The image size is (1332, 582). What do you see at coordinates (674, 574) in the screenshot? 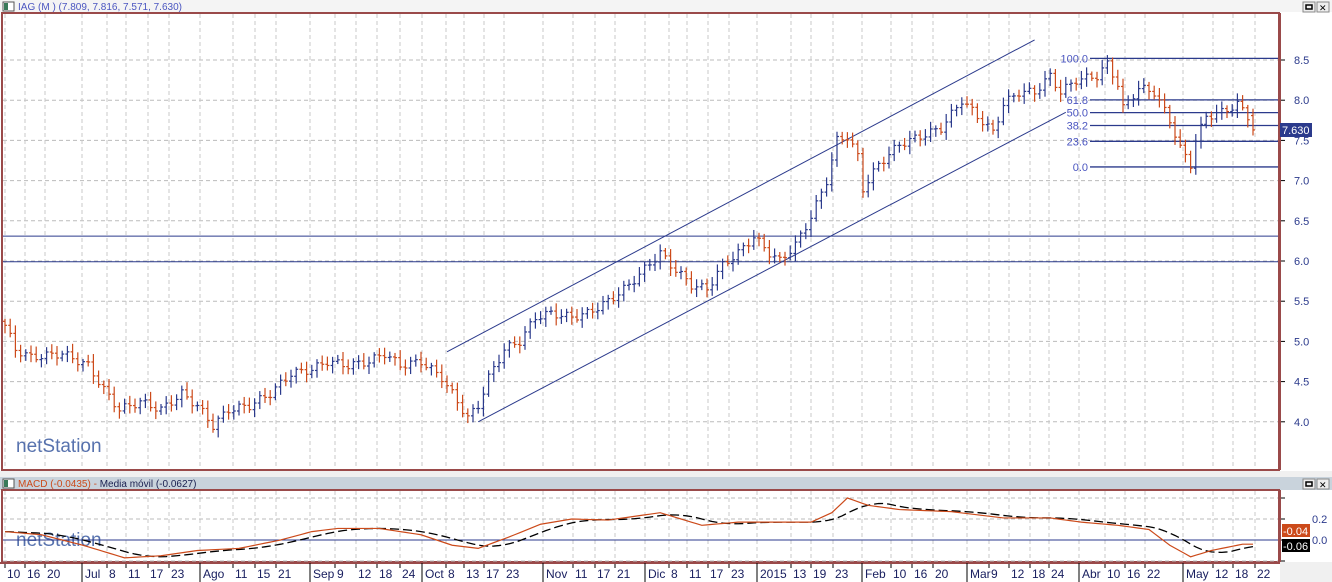
I see `time-label: 8` at bounding box center [674, 574].